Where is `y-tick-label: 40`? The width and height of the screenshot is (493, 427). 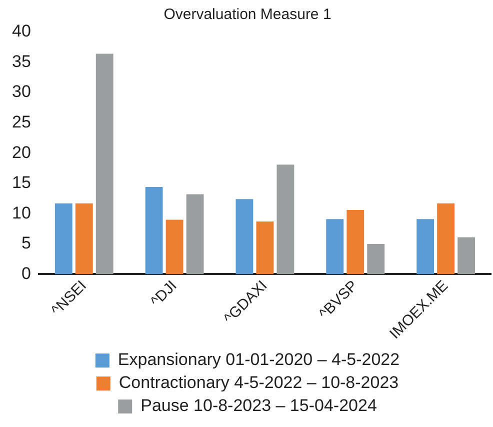 y-tick-label: 40 is located at coordinates (21, 31).